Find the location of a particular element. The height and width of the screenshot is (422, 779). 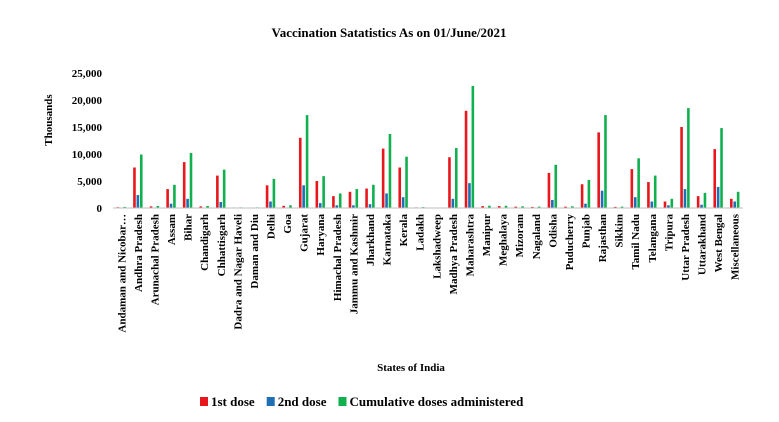

legend-label: Cumulative doses administered is located at coordinates (436, 401).